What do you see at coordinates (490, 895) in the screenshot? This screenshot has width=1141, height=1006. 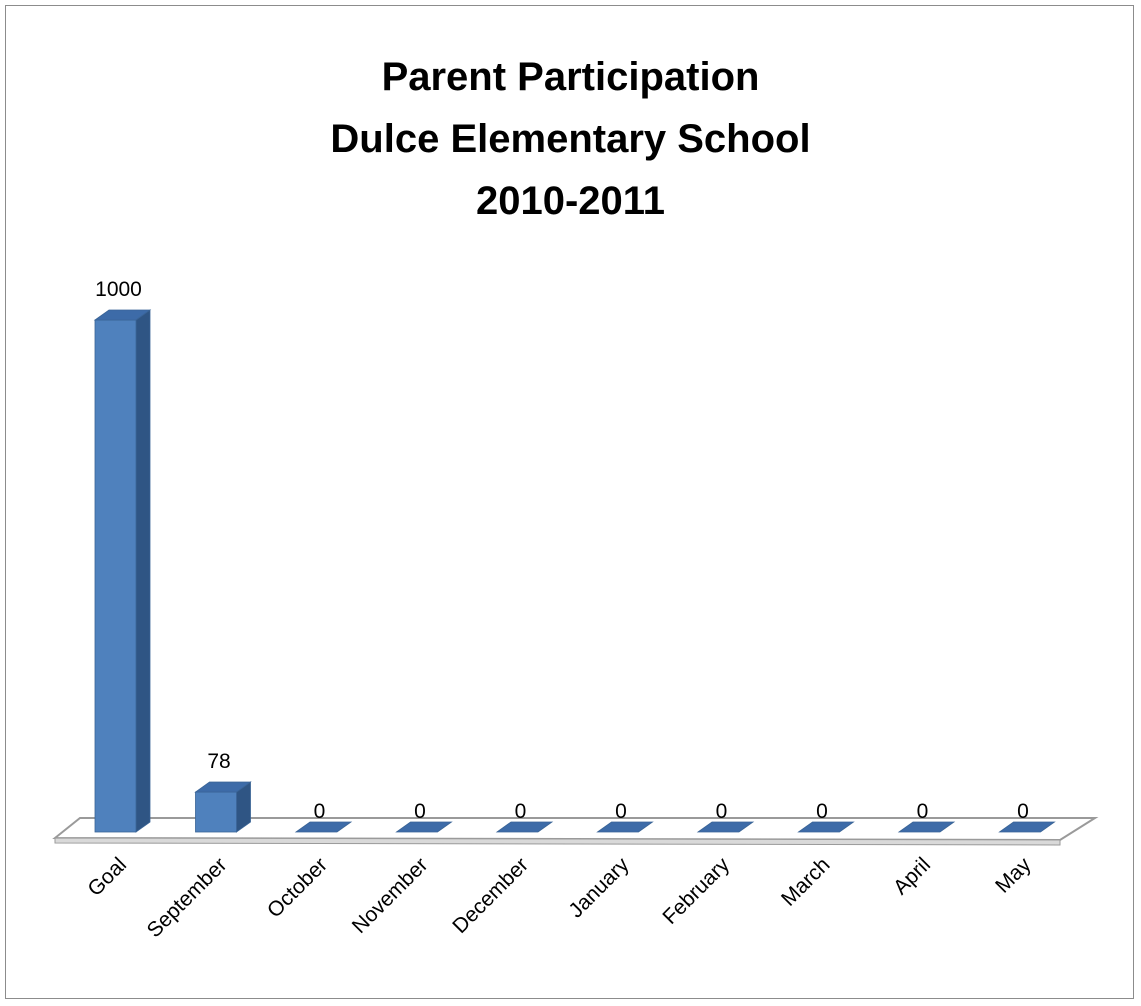 I see `x-tick-label: December` at bounding box center [490, 895].